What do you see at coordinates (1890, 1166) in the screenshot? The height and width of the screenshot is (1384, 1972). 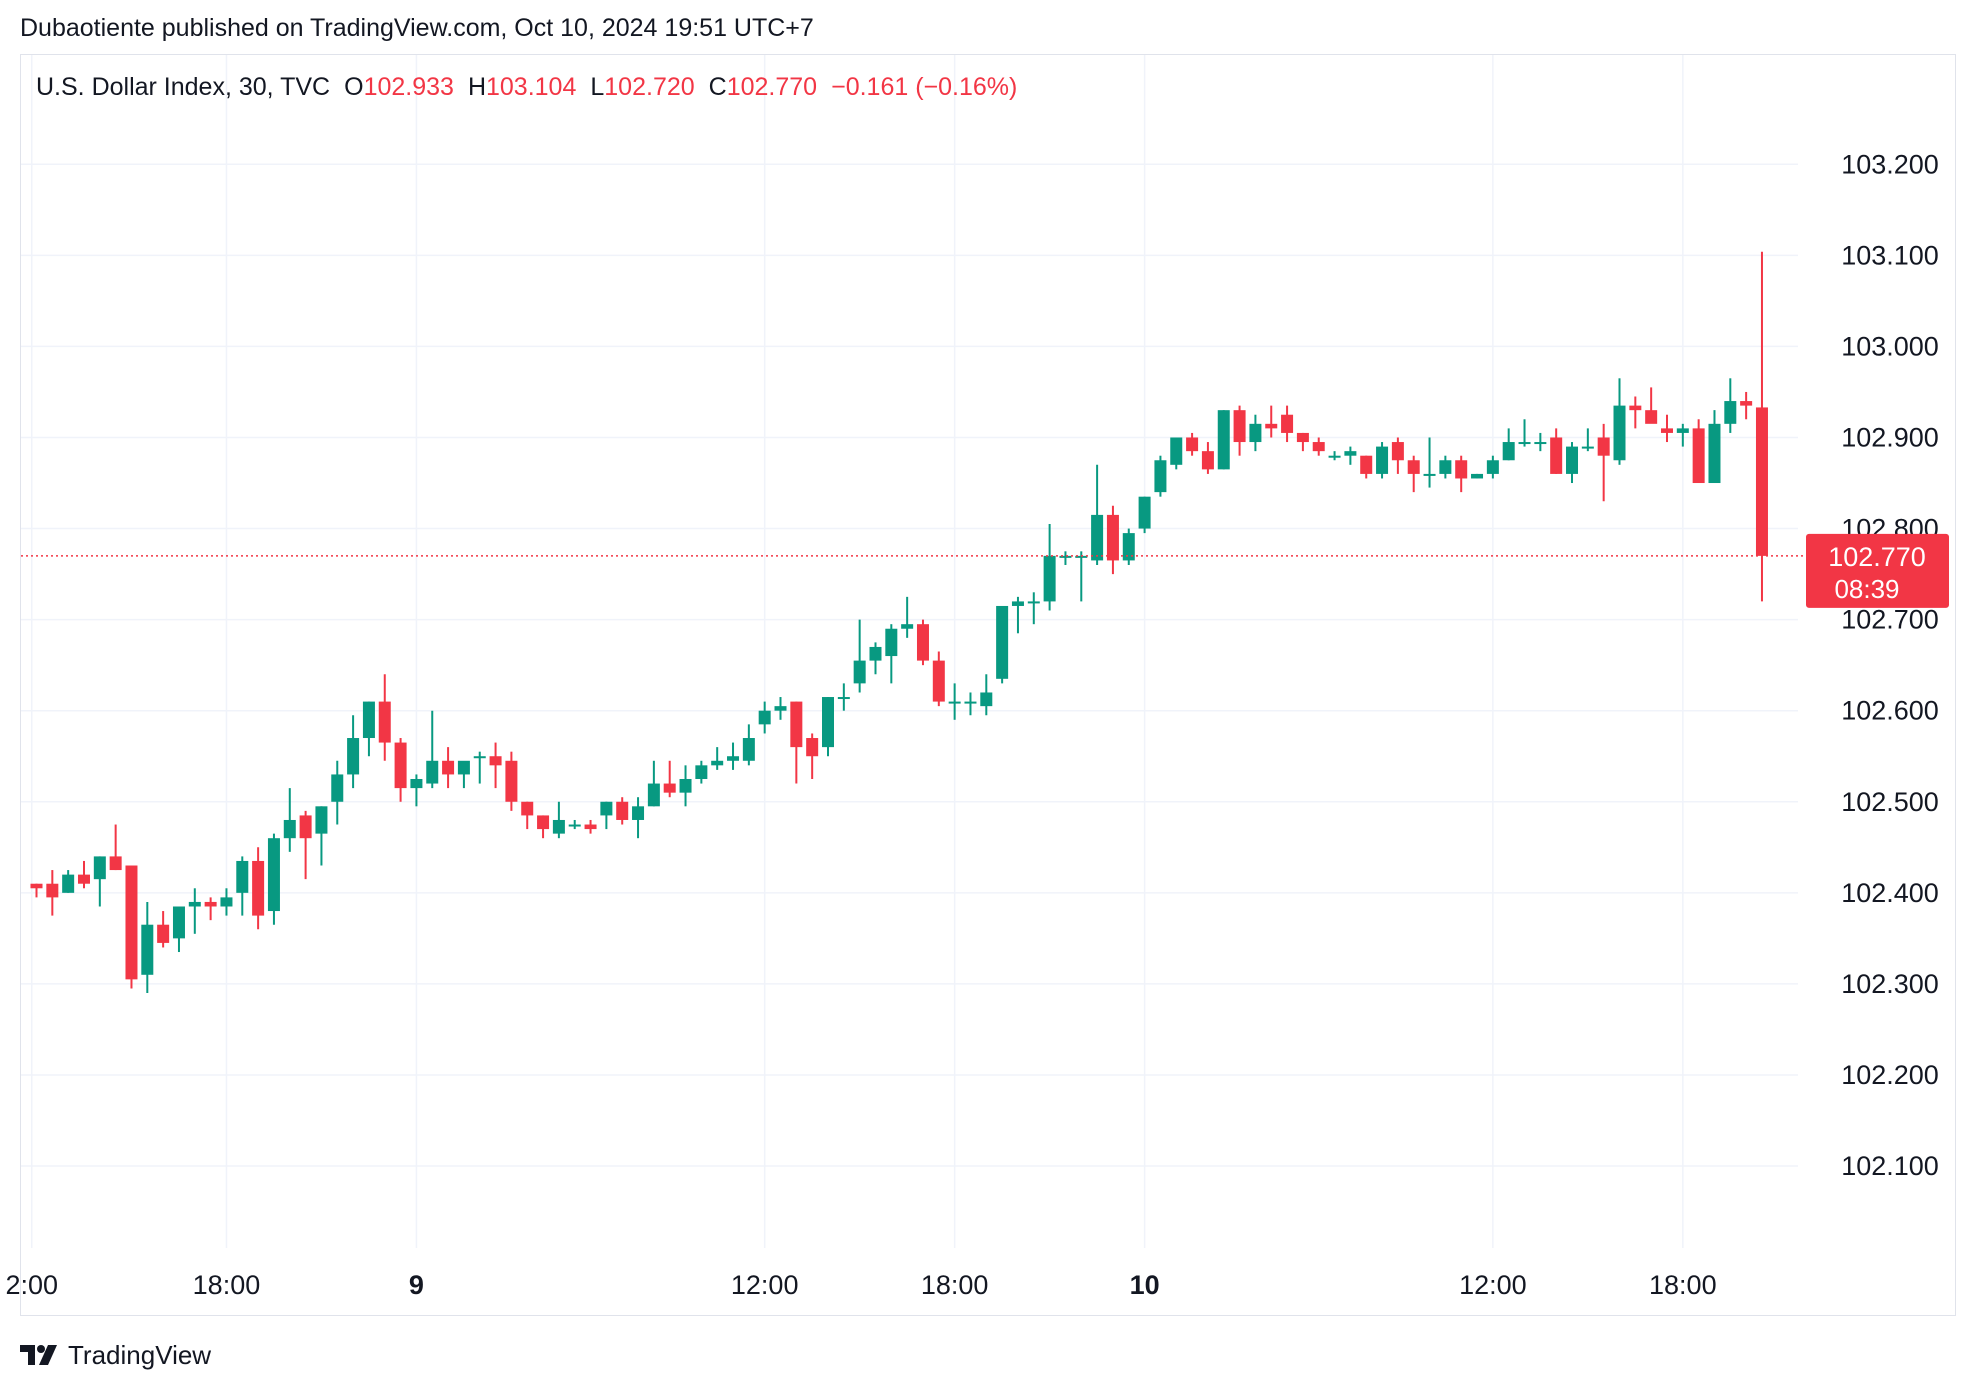 I see `price-tick-label: 102.100` at bounding box center [1890, 1166].